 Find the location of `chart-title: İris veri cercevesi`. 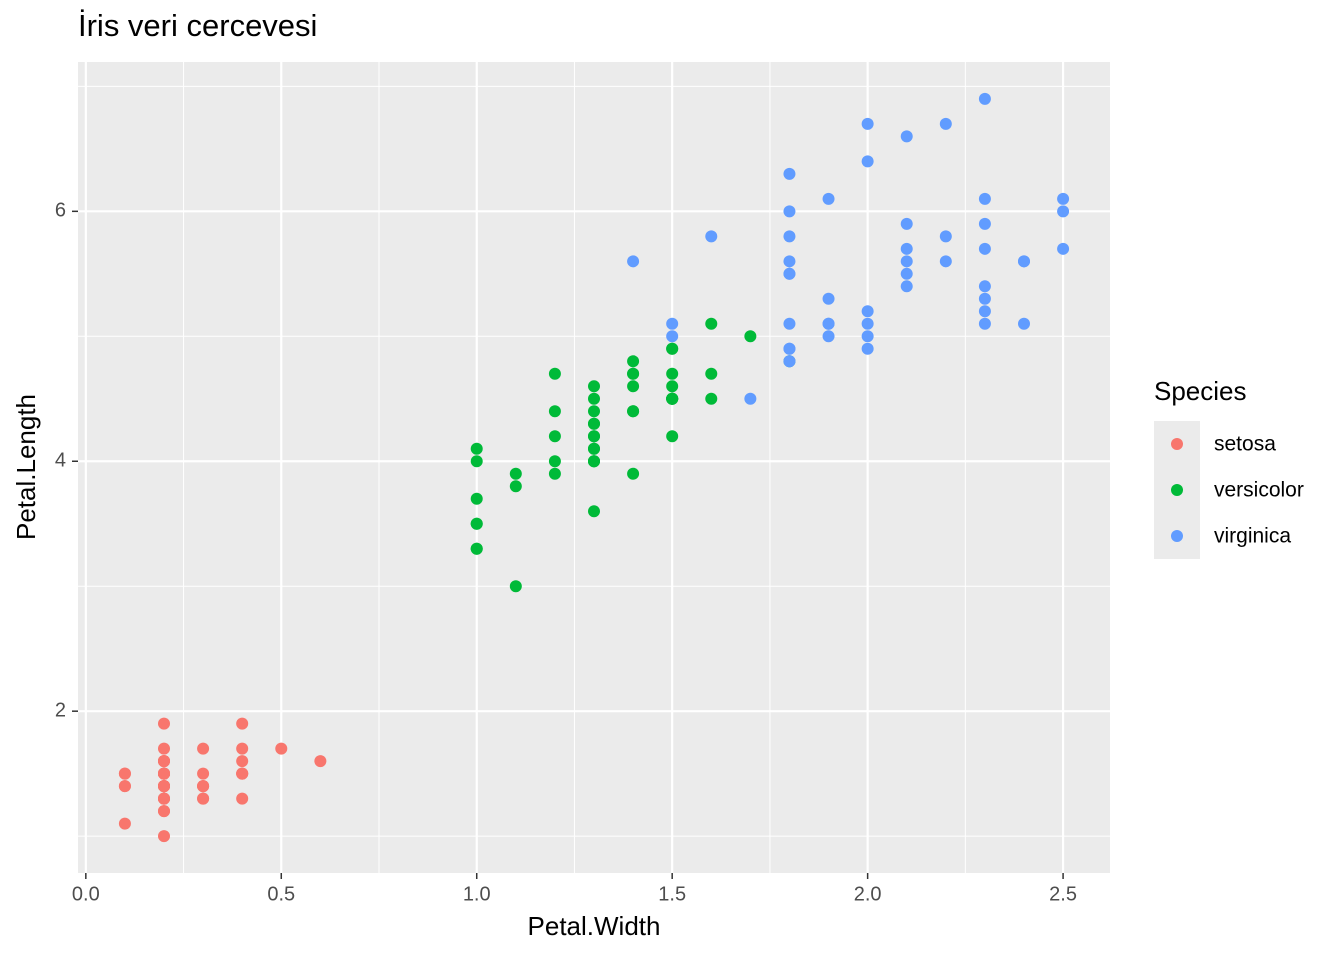

chart-title: İris veri cercevesi is located at coordinates (197, 25).